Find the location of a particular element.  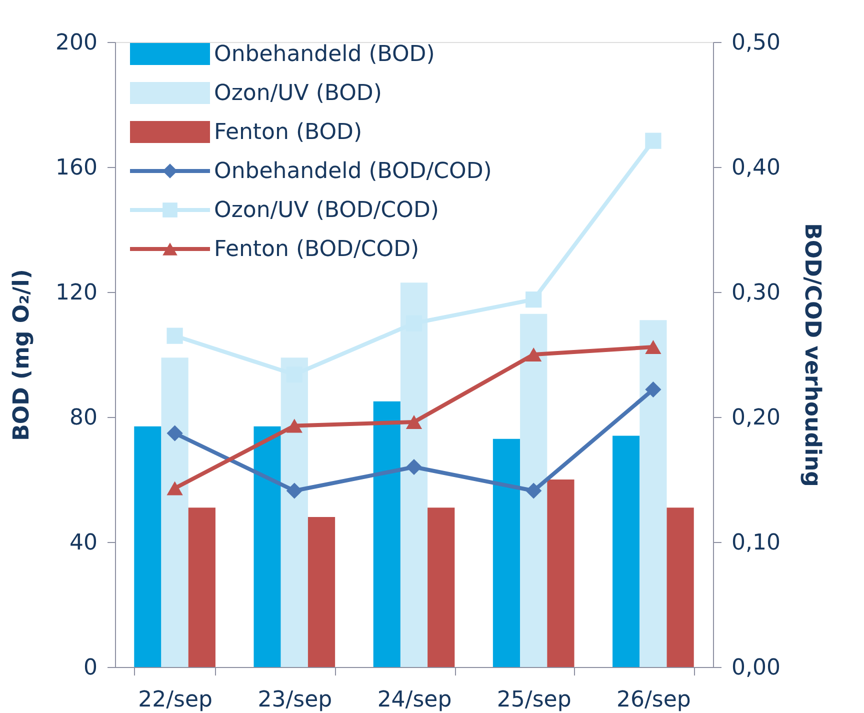

y-tick-label: 40 is located at coordinates (84, 543).